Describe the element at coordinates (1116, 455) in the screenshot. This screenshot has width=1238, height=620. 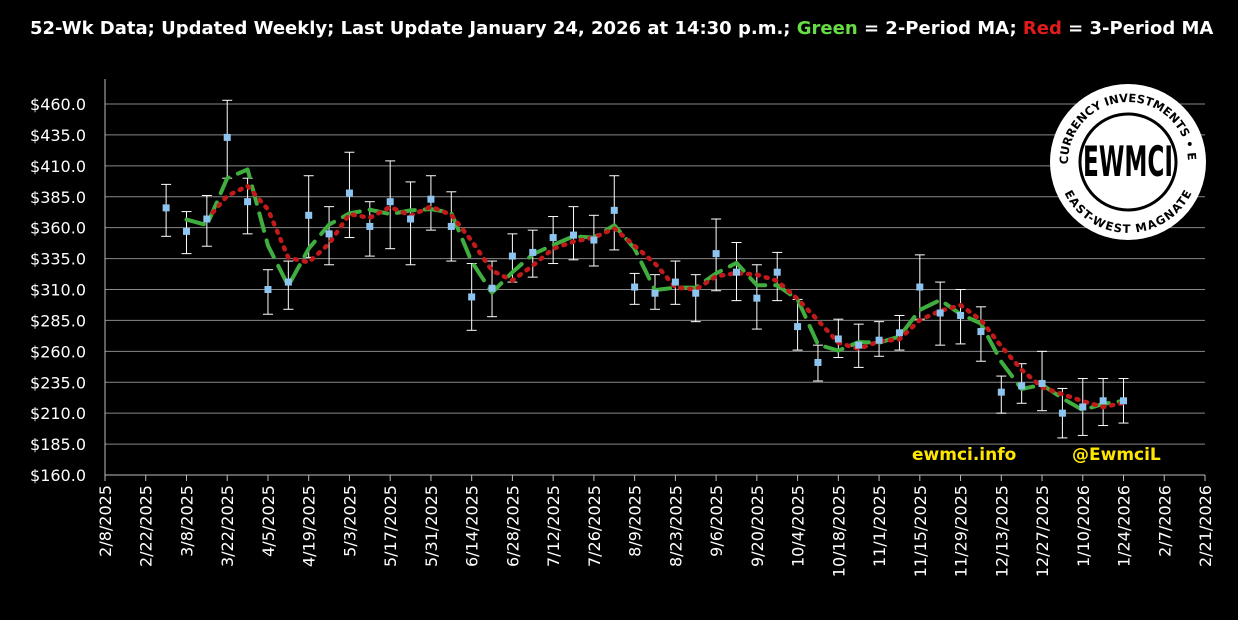
I see `credit-x-value: @EwmciL` at that location.